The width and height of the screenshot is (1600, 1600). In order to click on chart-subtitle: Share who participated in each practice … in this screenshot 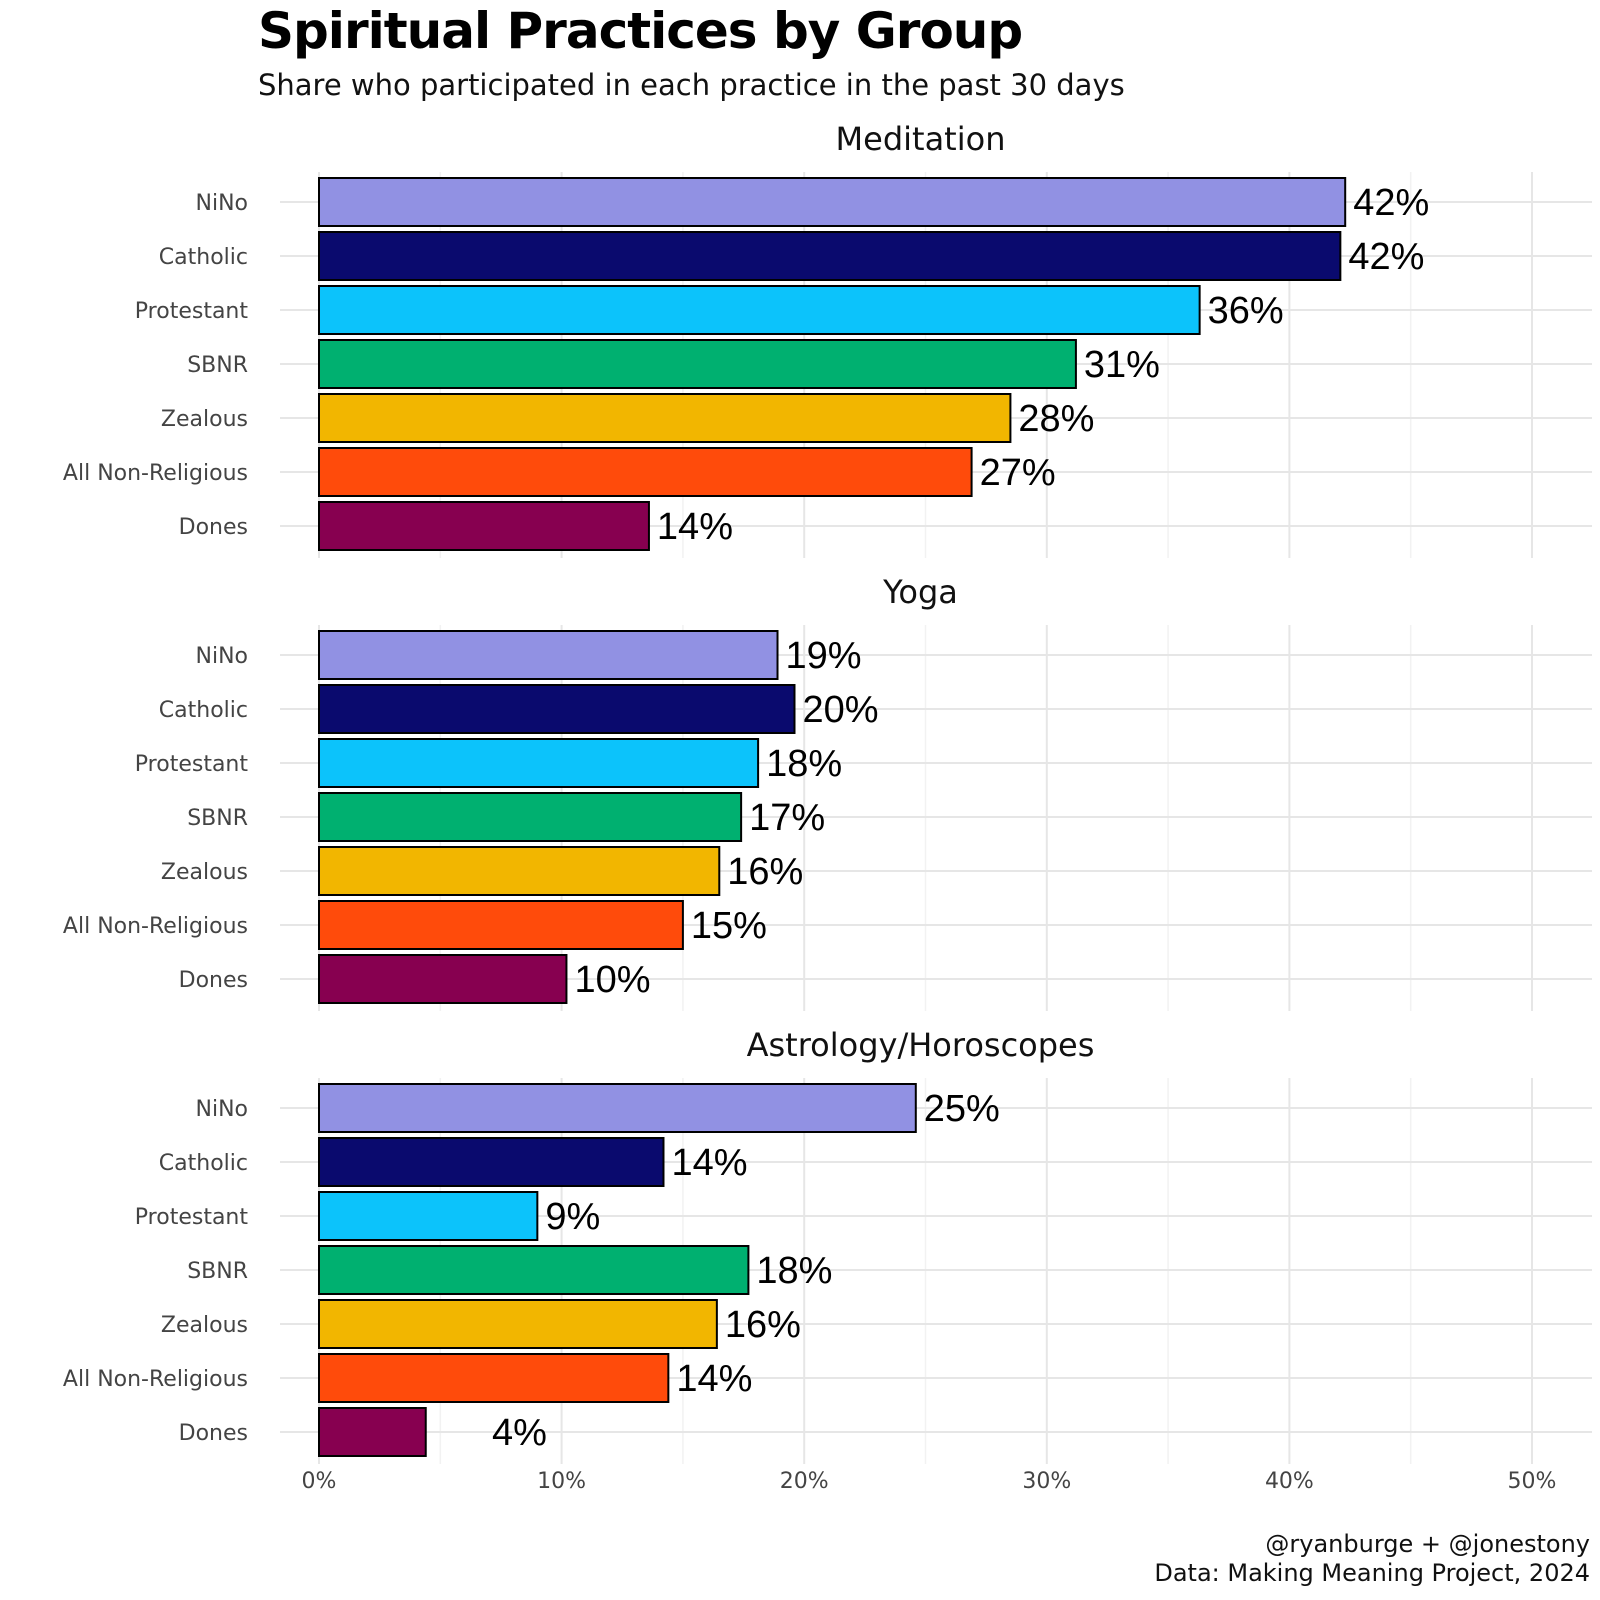, I will do `click(691, 85)`.